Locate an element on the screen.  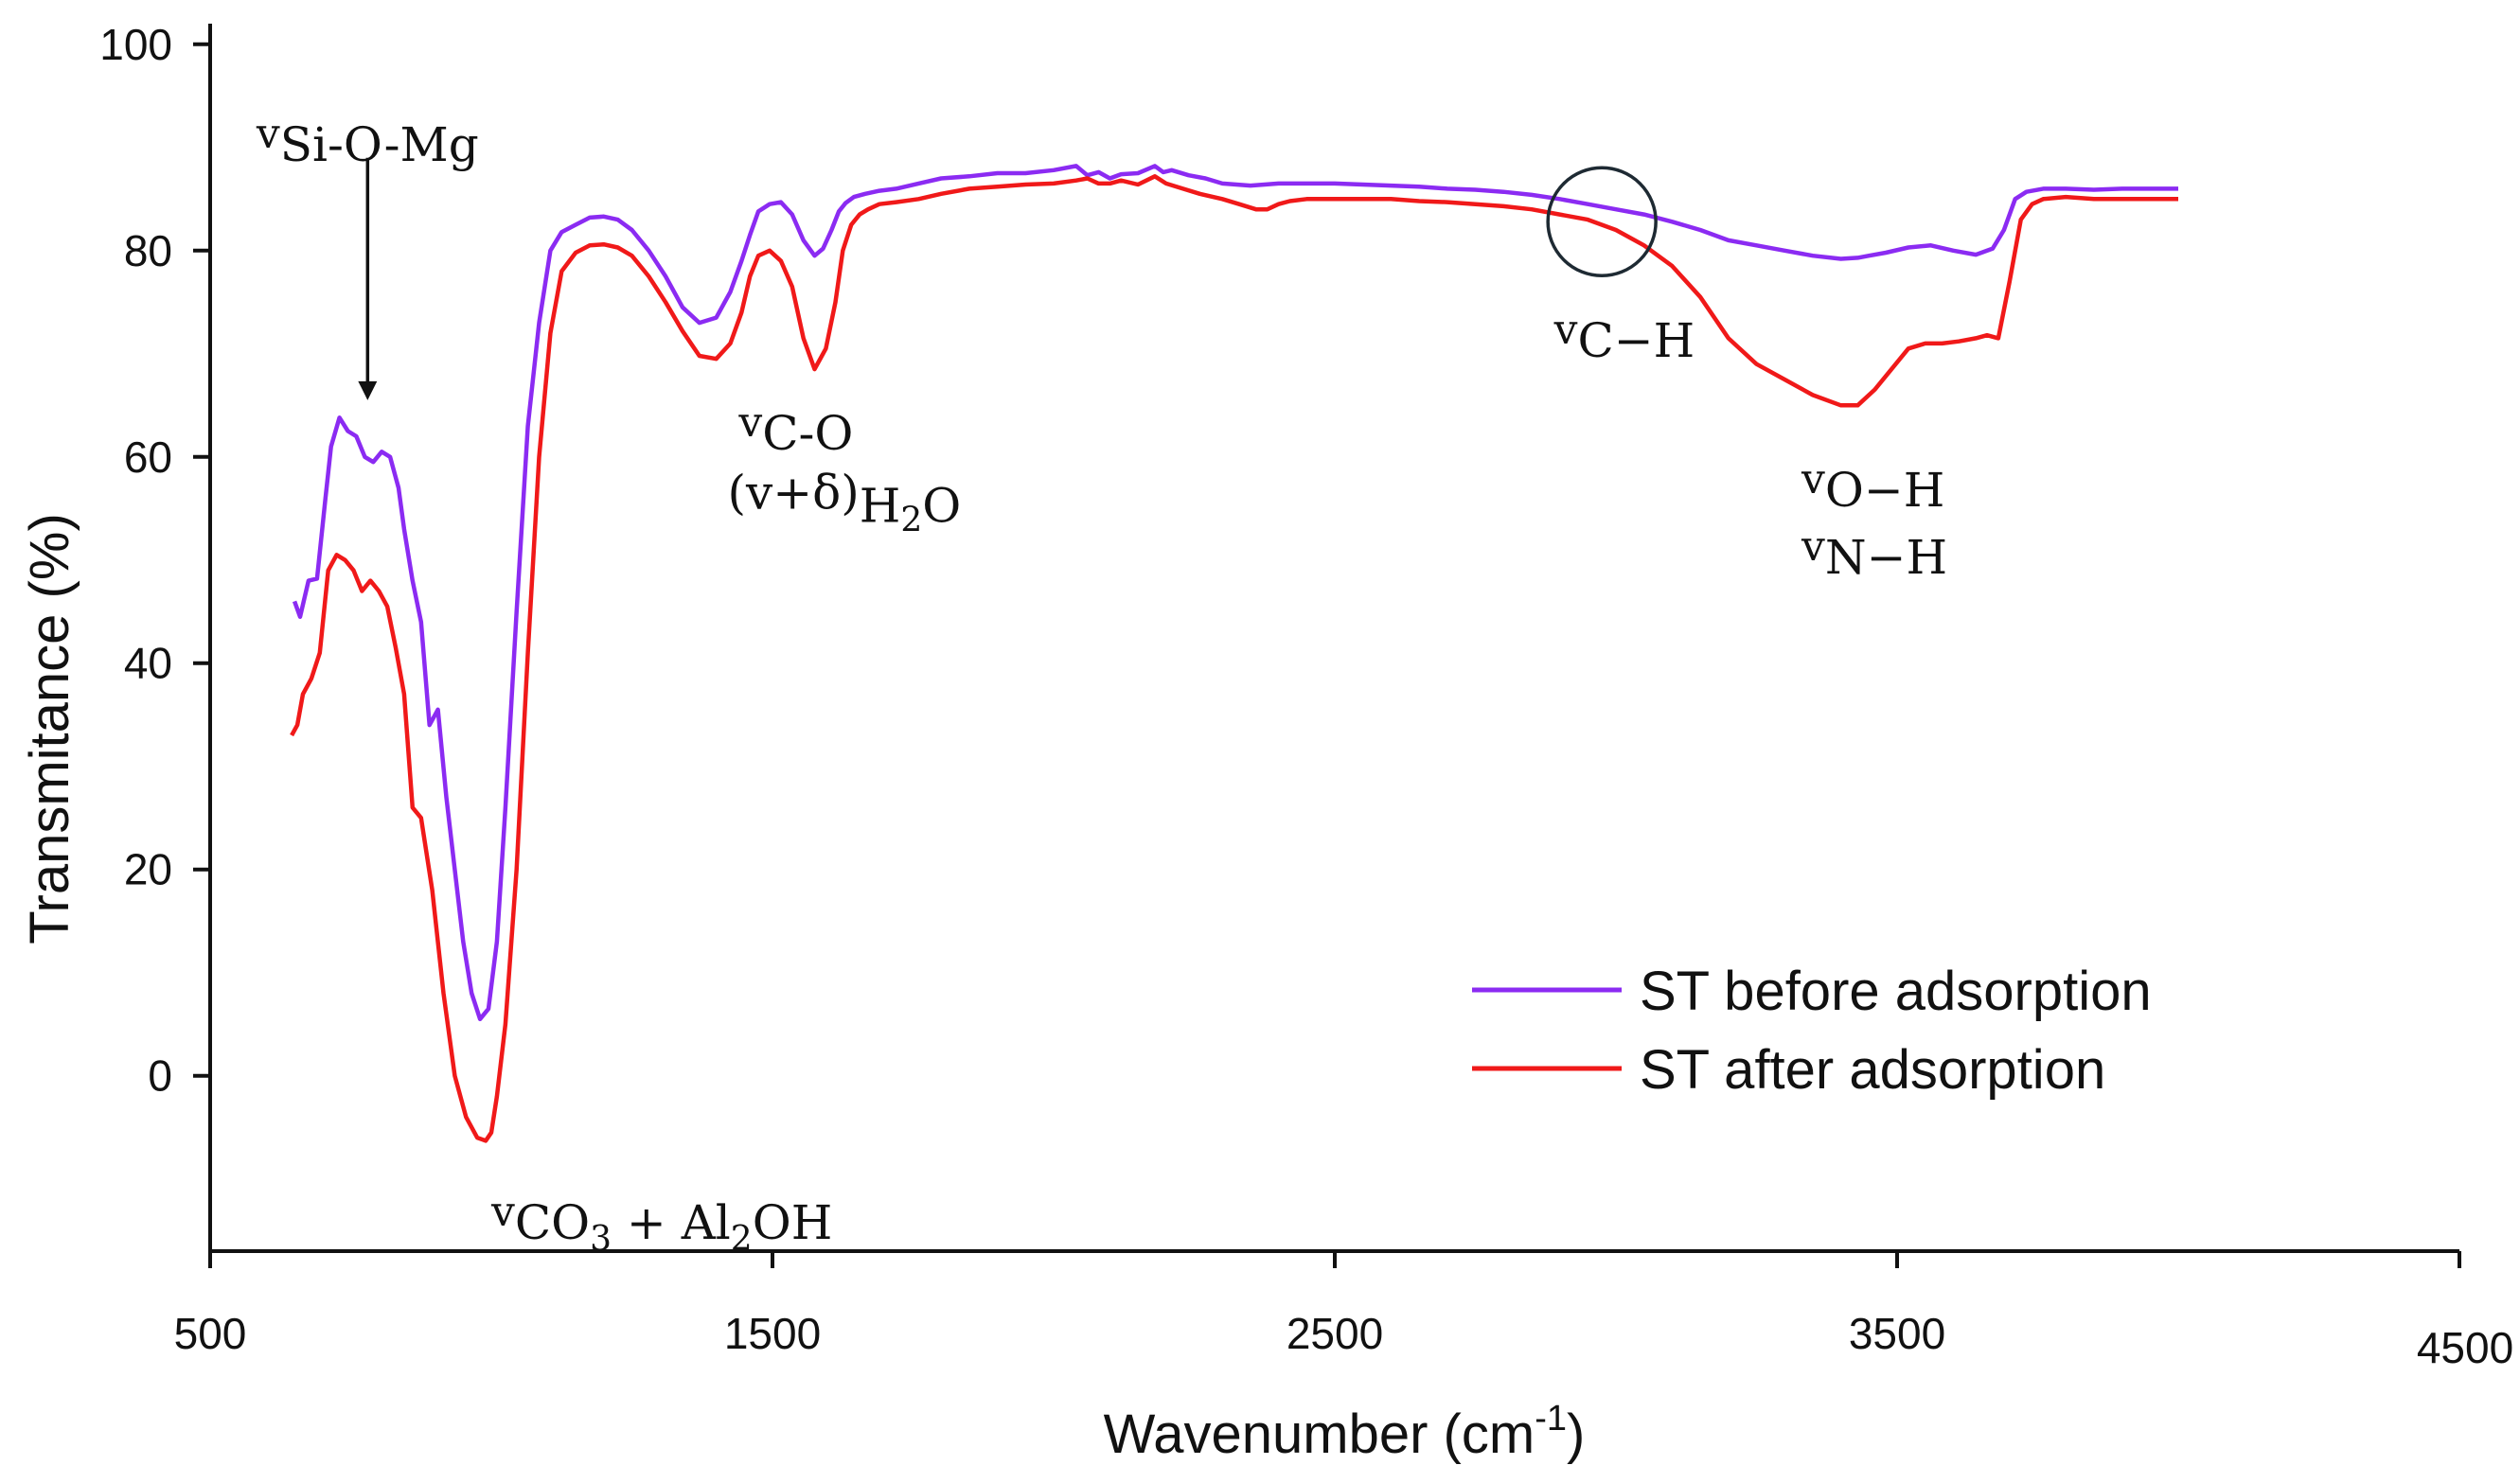
y-tick-label: 100 is located at coordinates (135, 45).